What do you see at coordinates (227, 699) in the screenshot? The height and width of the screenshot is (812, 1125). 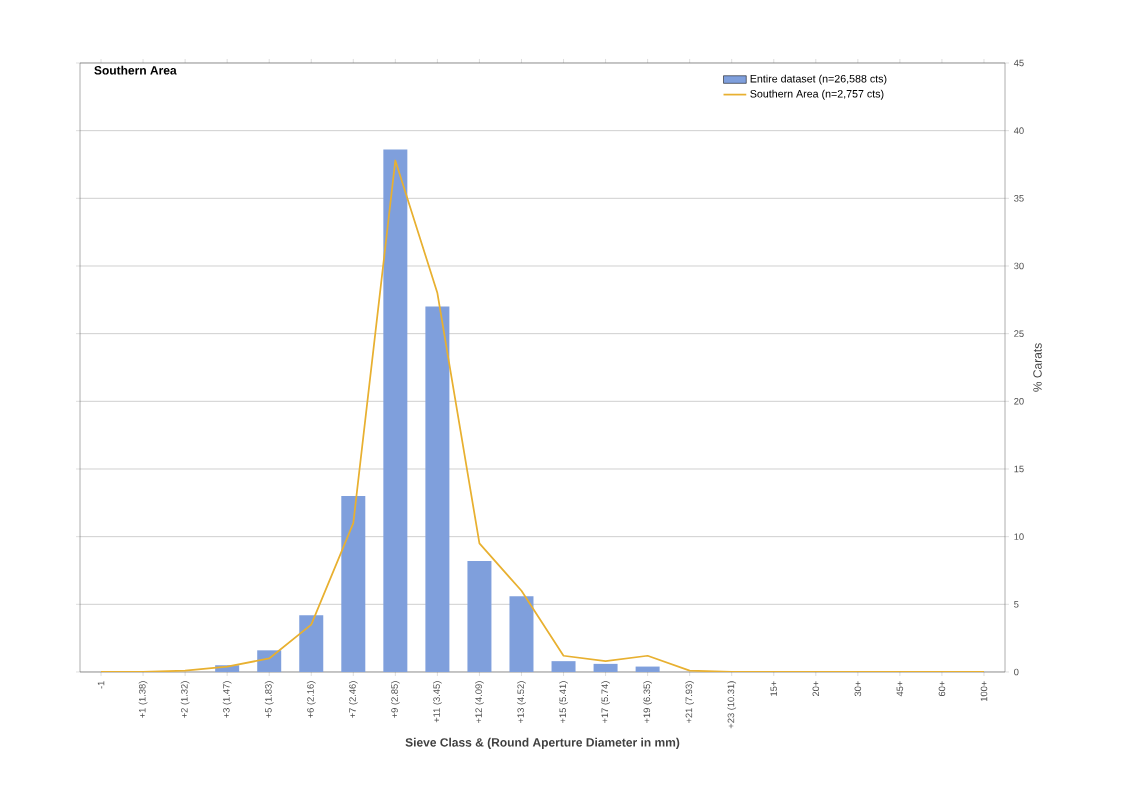 I see `x-tick-label: +3 (1.47)` at bounding box center [227, 699].